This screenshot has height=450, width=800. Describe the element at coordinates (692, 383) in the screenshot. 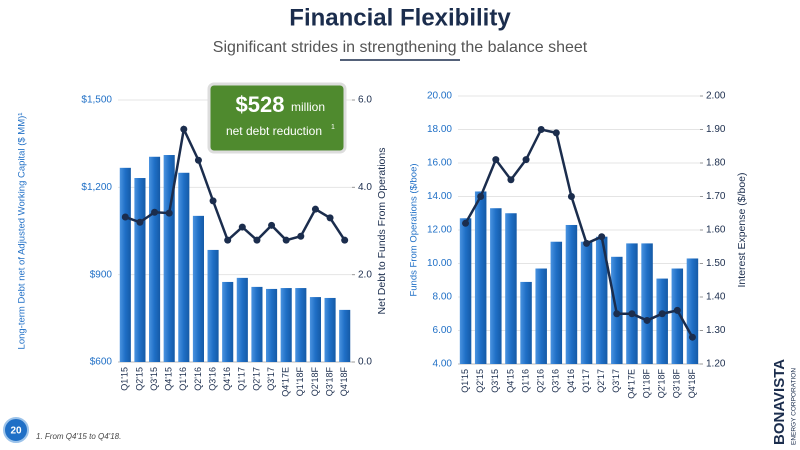

I see `x-tick-label: Q4'18F` at that location.